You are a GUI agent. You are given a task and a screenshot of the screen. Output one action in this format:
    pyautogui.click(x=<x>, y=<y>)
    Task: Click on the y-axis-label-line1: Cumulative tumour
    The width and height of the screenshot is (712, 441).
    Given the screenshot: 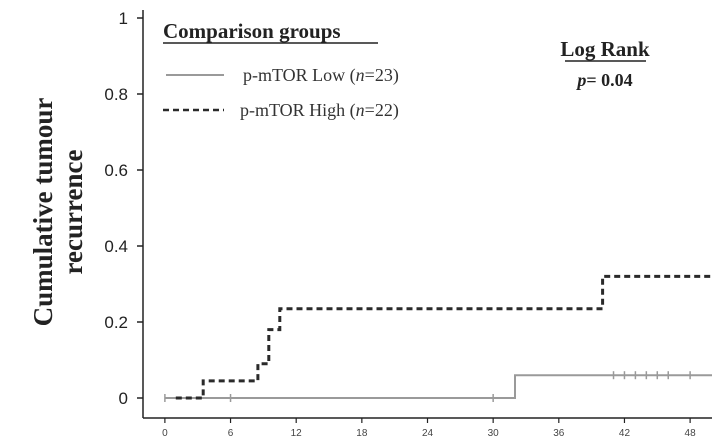 What is the action you would take?
    pyautogui.click(x=43, y=212)
    